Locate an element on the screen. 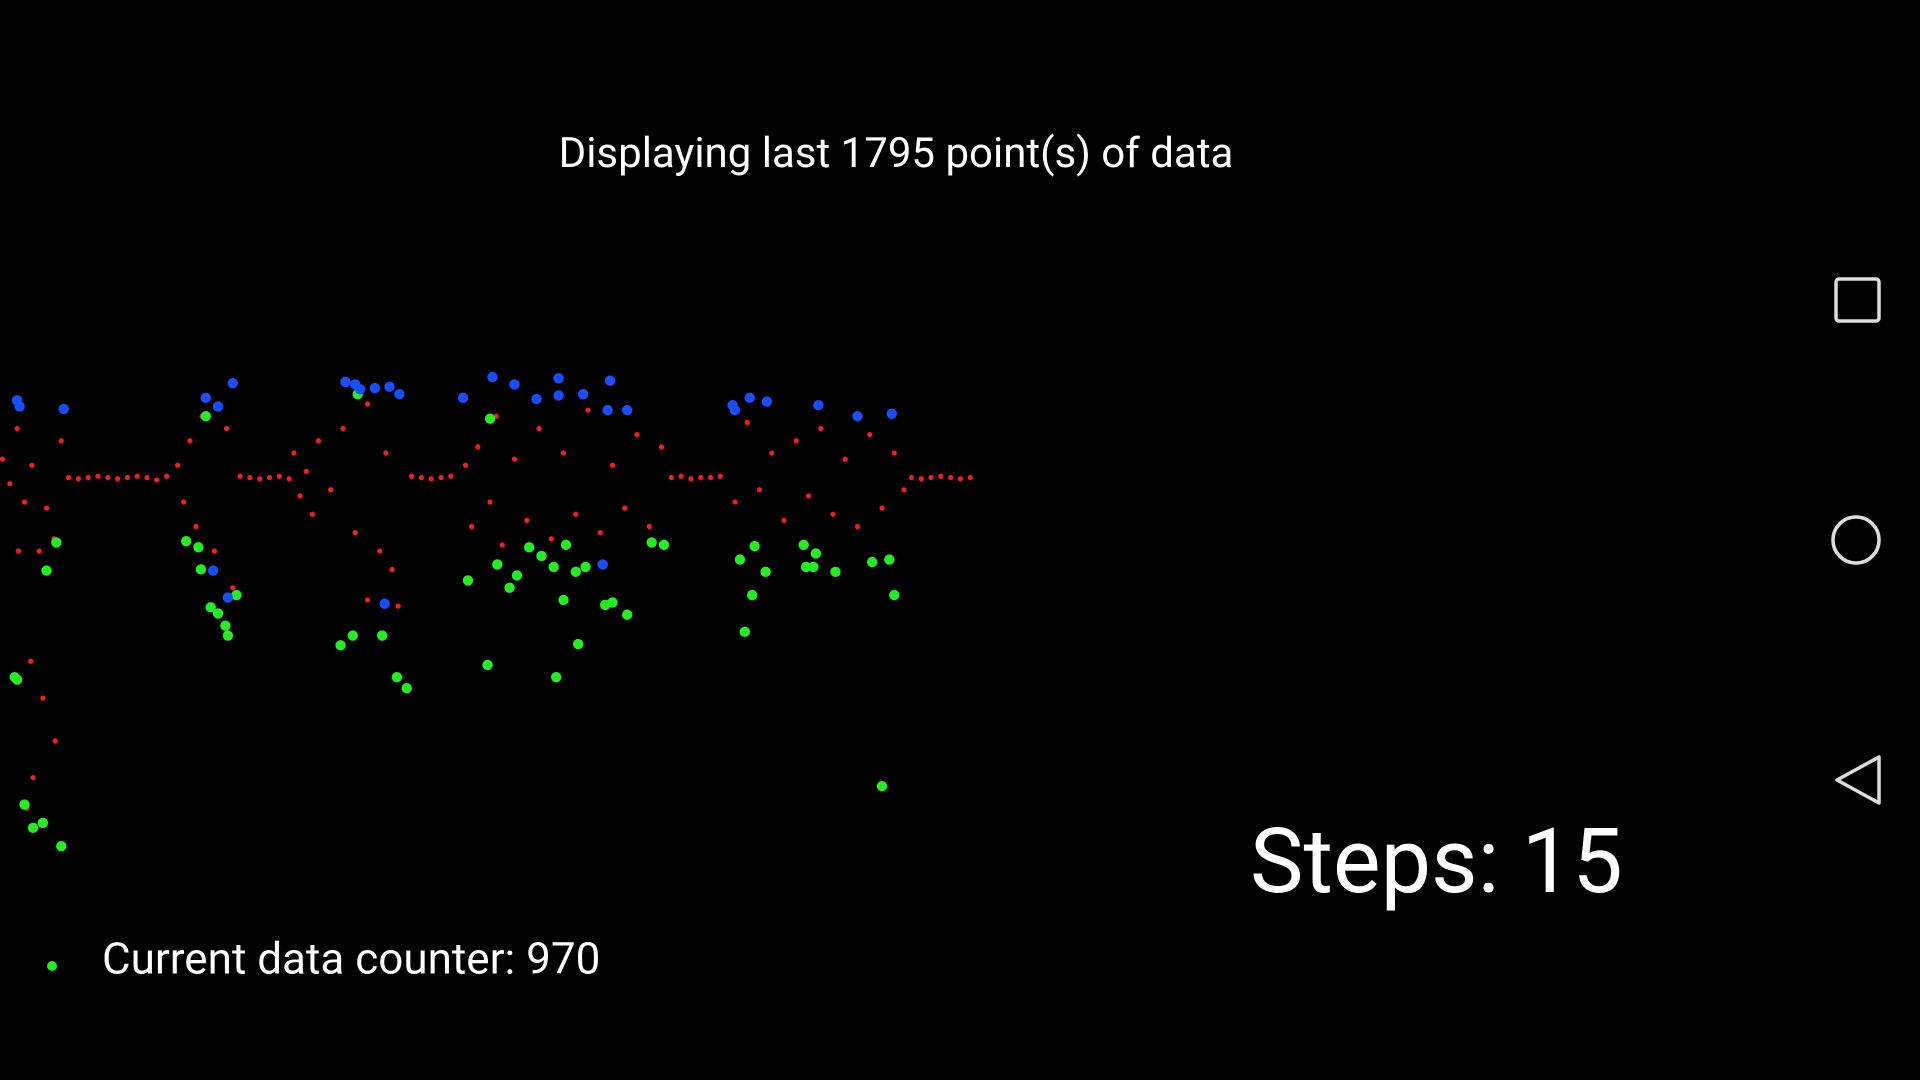 The image size is (1920, 1080). home-button is located at coordinates (1856, 540).